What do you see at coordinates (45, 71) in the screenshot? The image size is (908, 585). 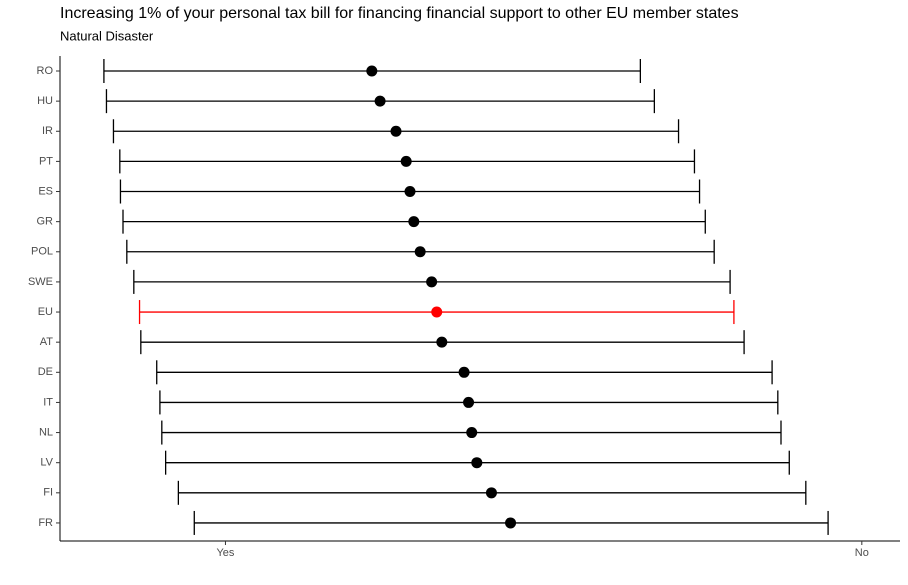 I see `y-tick-label: RO` at bounding box center [45, 71].